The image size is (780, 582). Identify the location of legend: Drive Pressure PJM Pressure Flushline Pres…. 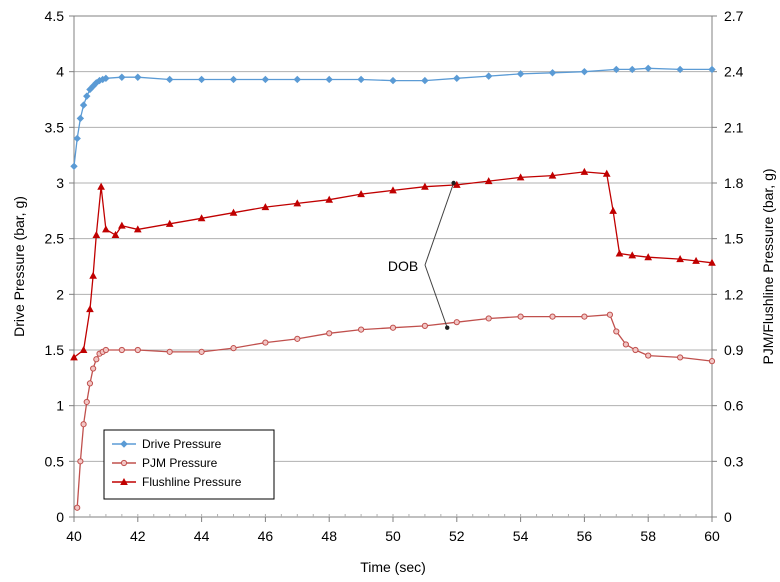
(189, 464).